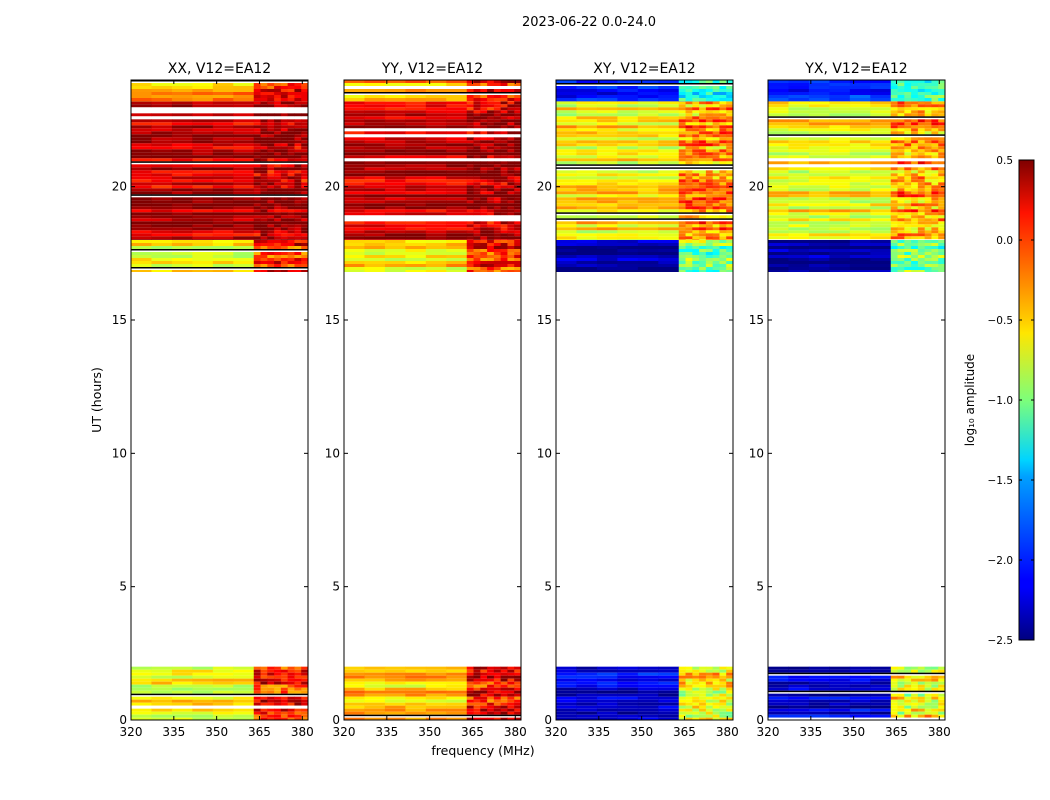 This screenshot has height=800, width=1050. I want to click on y-tick-label: 5, so click(336, 587).